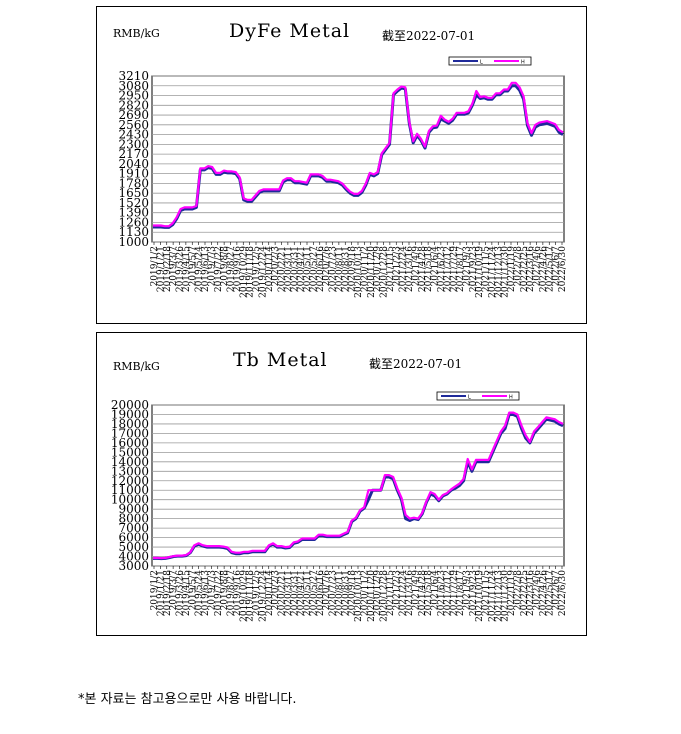  Describe the element at coordinates (493, 272) in the screenshot. I see `x-tick-label: 2021/11/24` at that location.